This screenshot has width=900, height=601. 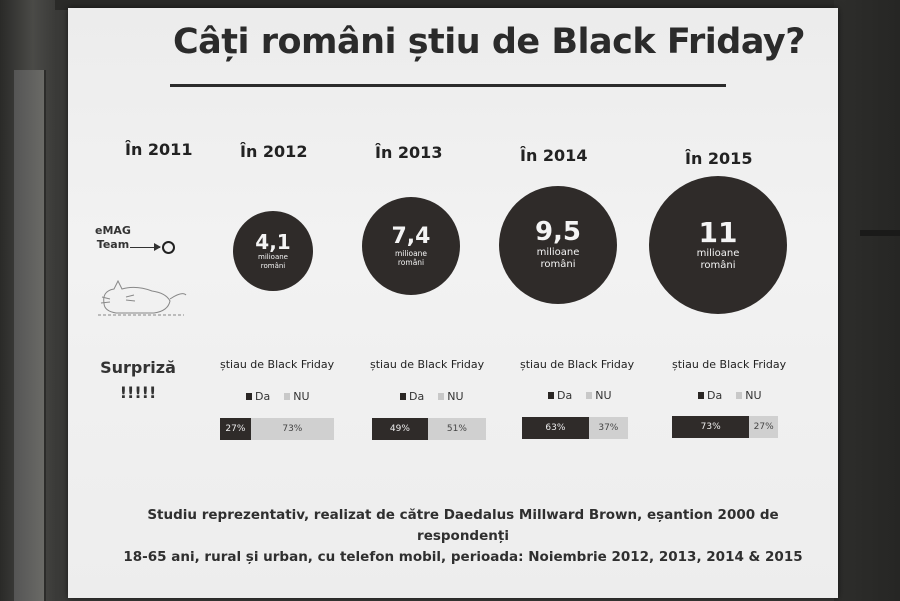 What do you see at coordinates (718, 253) in the screenshot?
I see `circle-unit-2015: milioane` at bounding box center [718, 253].